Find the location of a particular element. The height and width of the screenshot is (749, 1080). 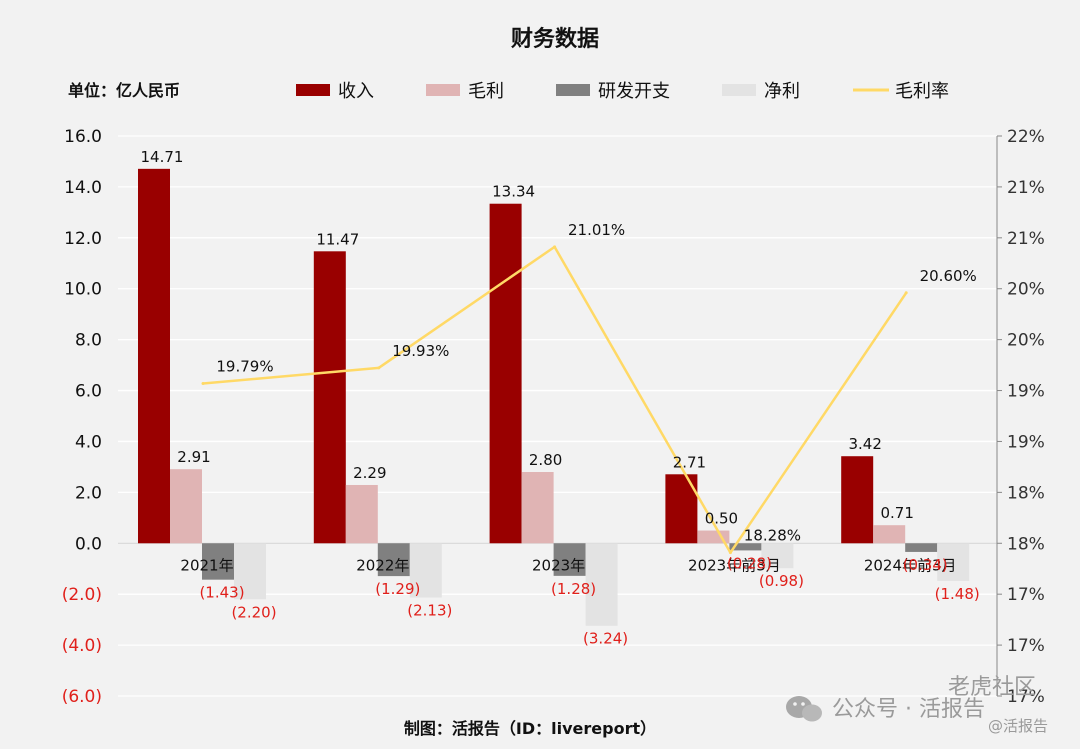

watermark-tiger-community: 老虎社区 is located at coordinates (992, 687).